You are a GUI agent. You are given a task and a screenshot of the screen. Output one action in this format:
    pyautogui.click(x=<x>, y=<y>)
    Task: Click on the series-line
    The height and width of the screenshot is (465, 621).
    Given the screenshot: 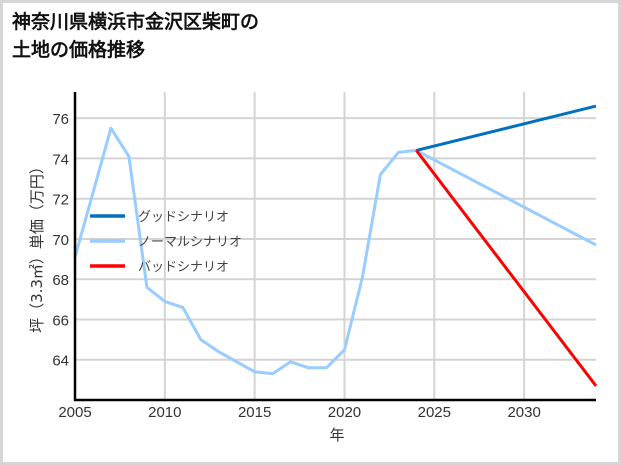 What is the action you would take?
    pyautogui.click(x=506, y=128)
    